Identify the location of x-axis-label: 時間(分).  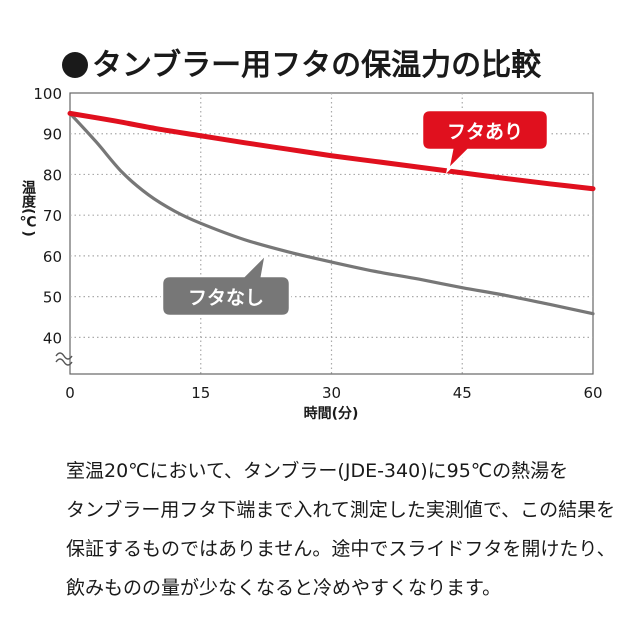
(331, 413).